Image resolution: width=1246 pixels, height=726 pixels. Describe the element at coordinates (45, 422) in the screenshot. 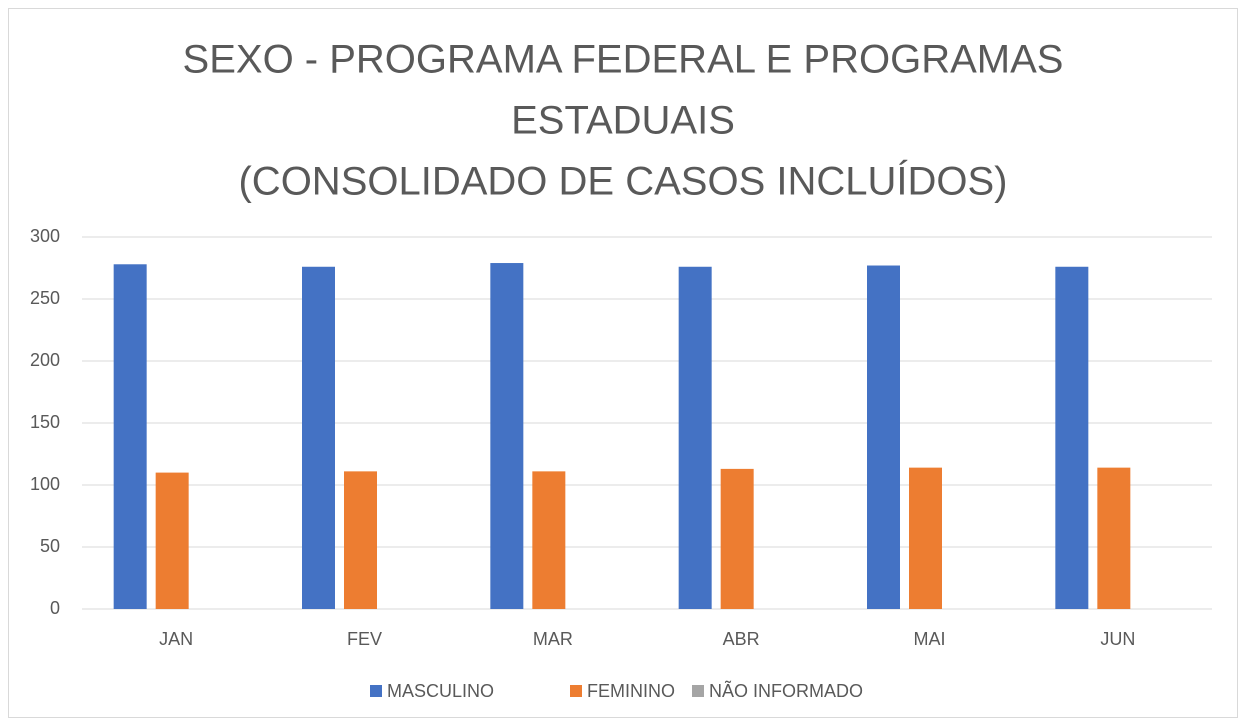

I see `y-tick-label: 150` at that location.